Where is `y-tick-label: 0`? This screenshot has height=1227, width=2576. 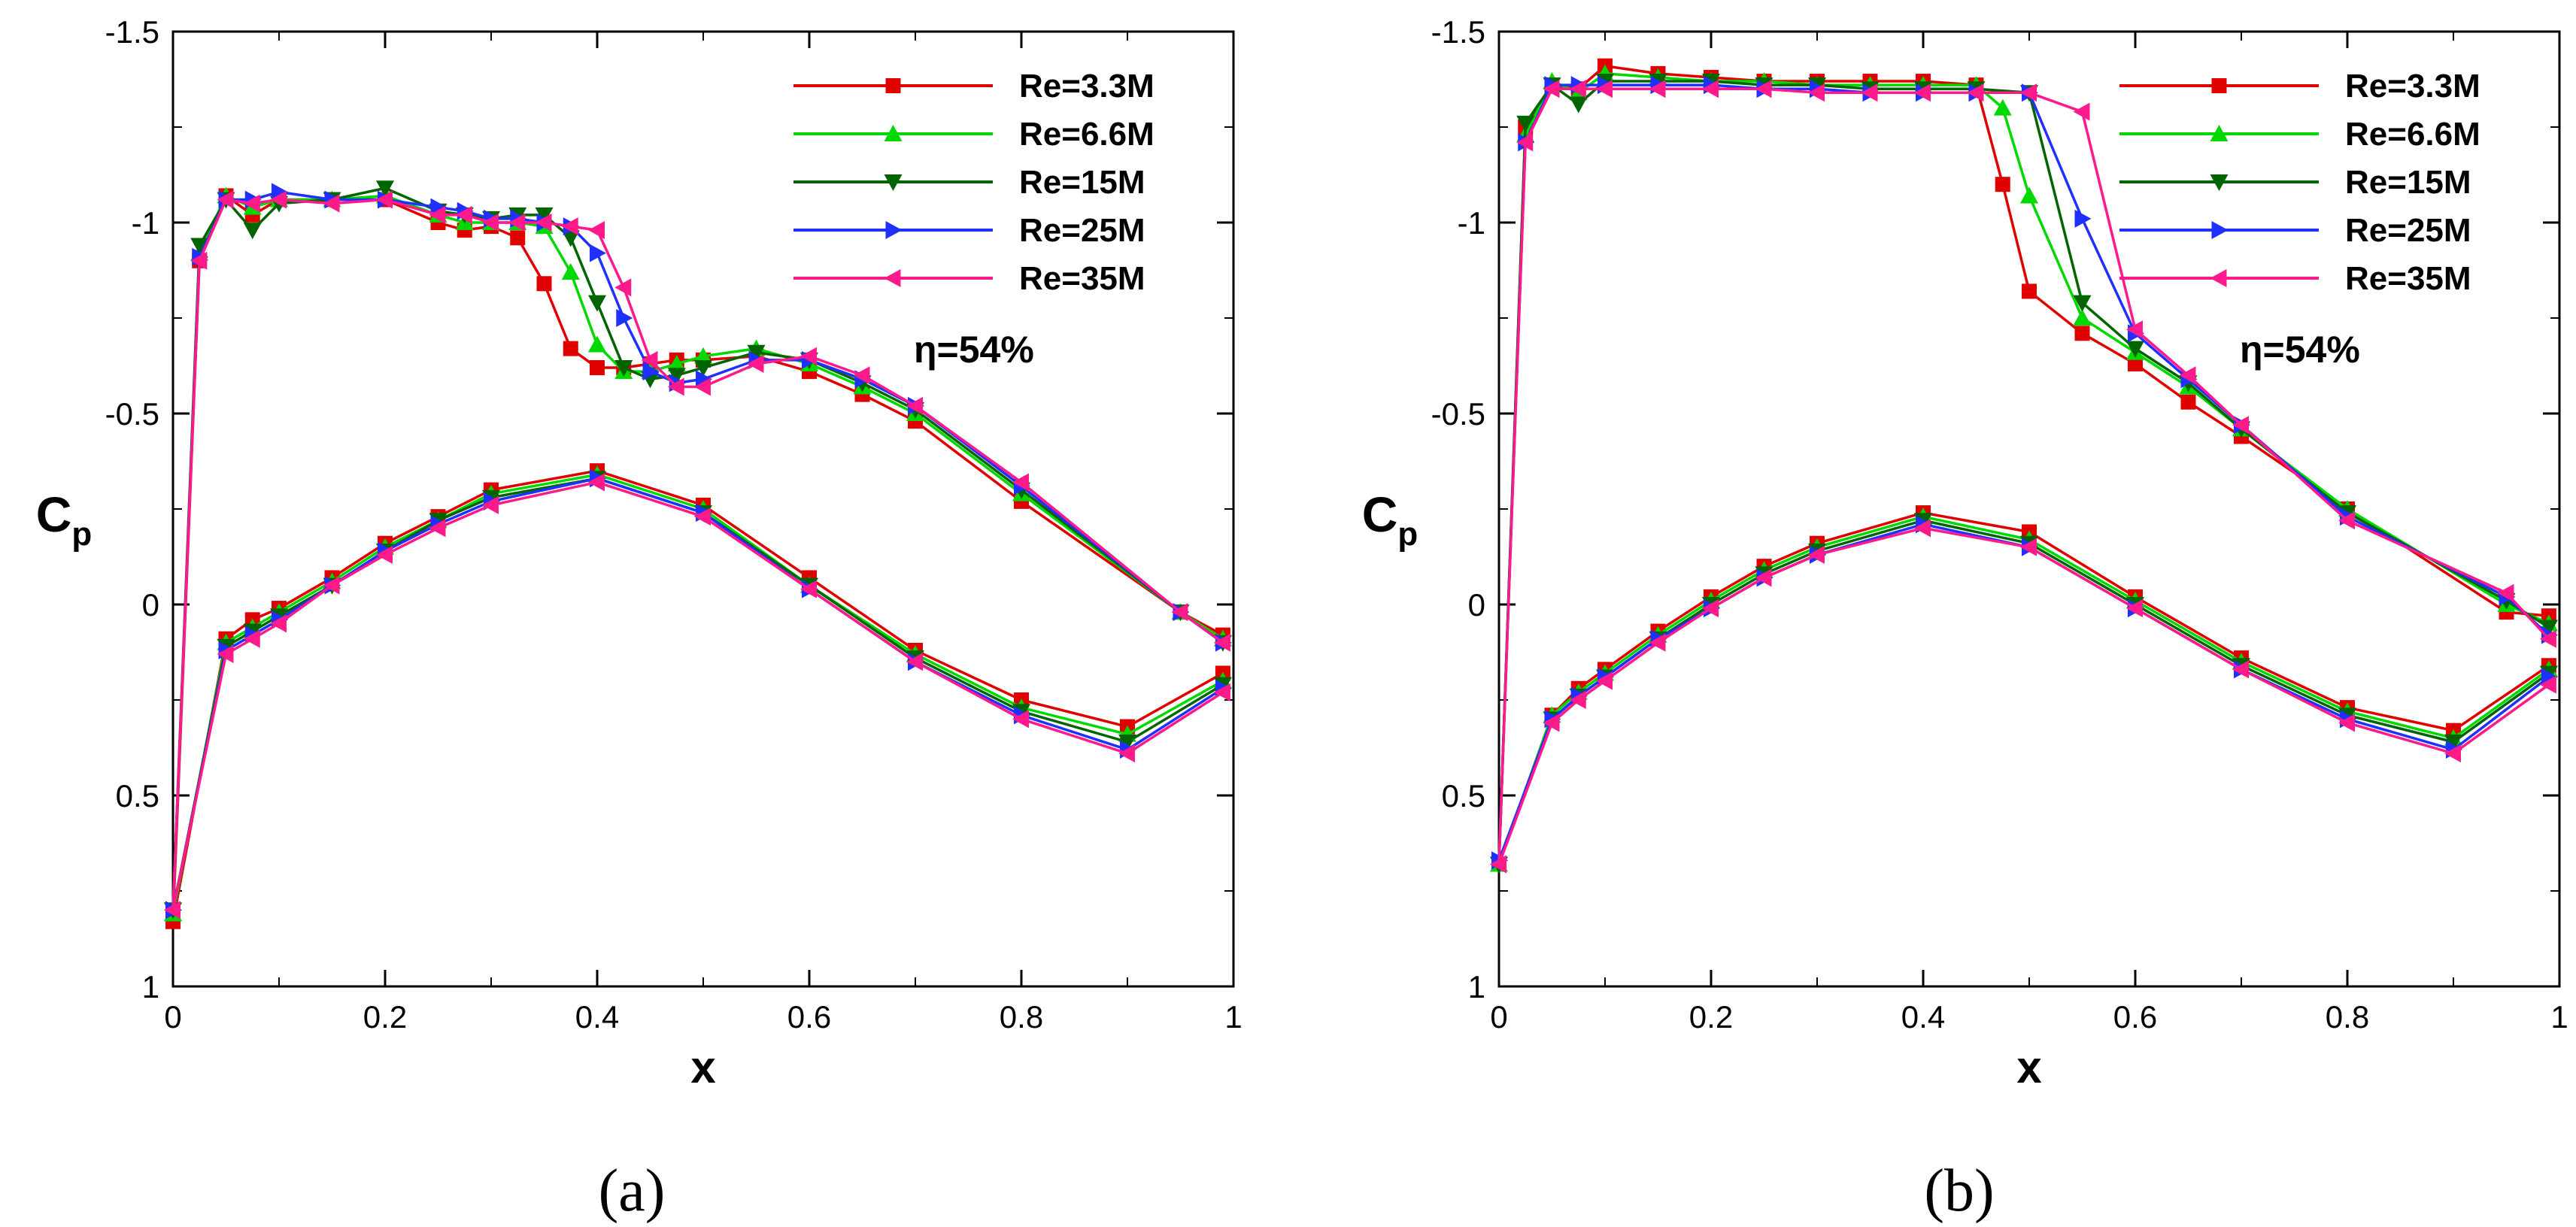
y-tick-label: 0 is located at coordinates (150, 605).